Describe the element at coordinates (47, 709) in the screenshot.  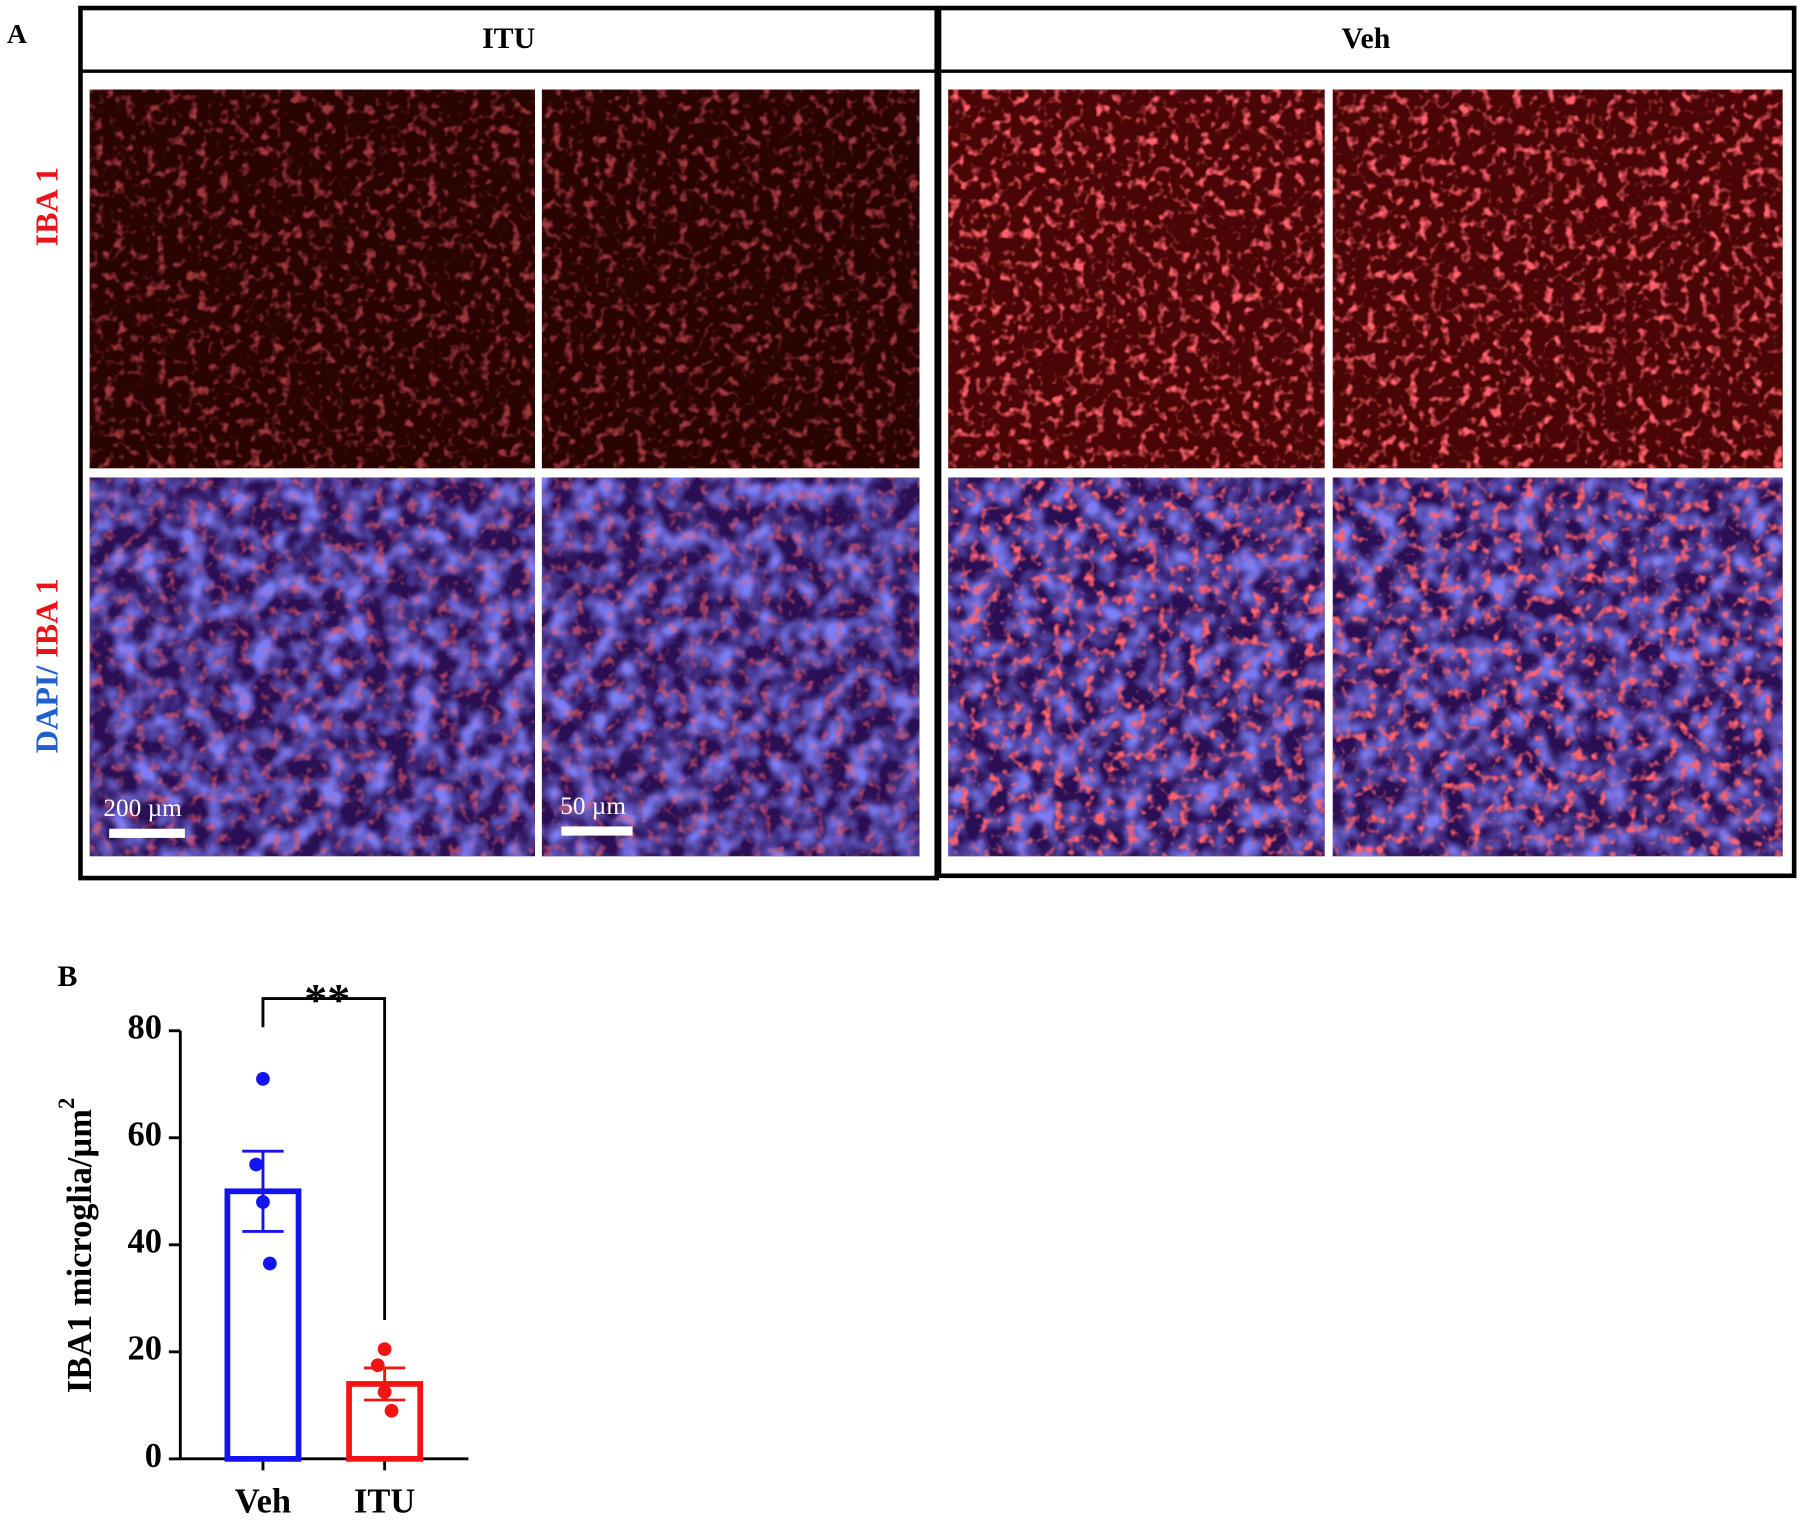
I see `row-label-part: DAPI/` at that location.